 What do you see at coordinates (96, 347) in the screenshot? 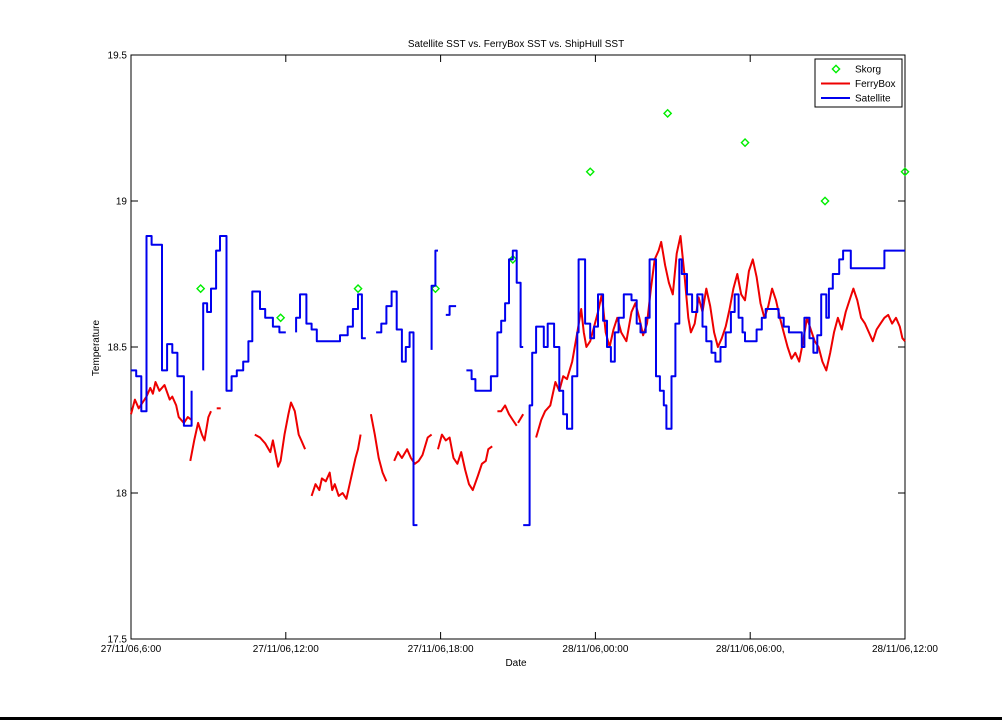
I see `y-axis-label: Temperature` at bounding box center [96, 347].